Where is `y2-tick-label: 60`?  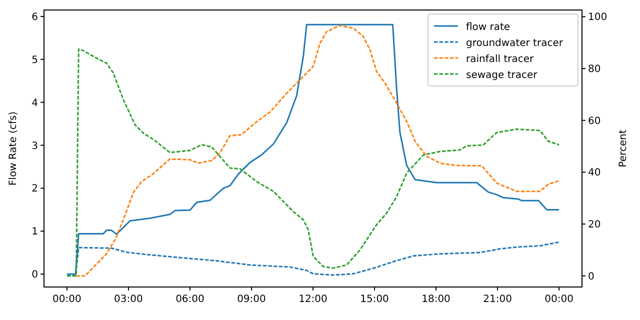
y2-tick-label: 60 is located at coordinates (594, 121).